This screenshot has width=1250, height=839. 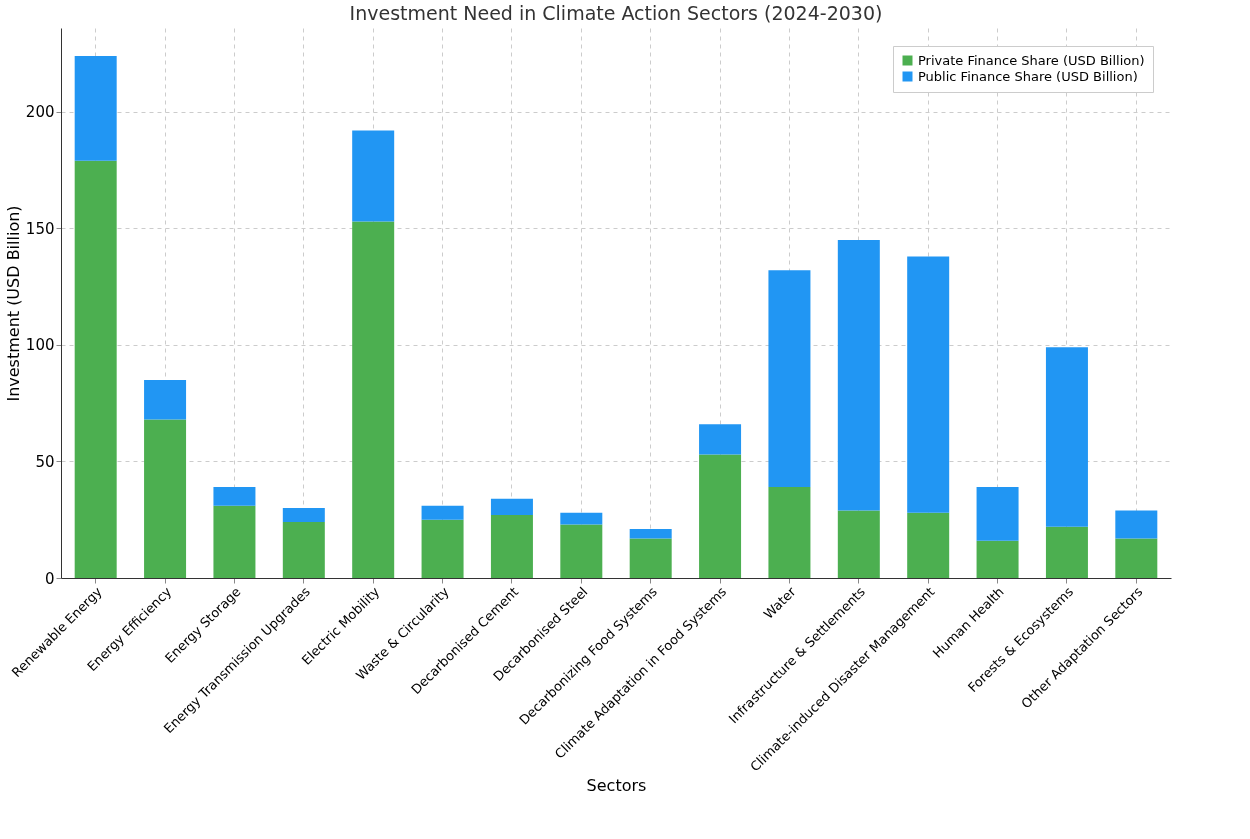 I want to click on chart-title: Investment Need in Climate Action Sectors (2024-2030), so click(x=616, y=13).